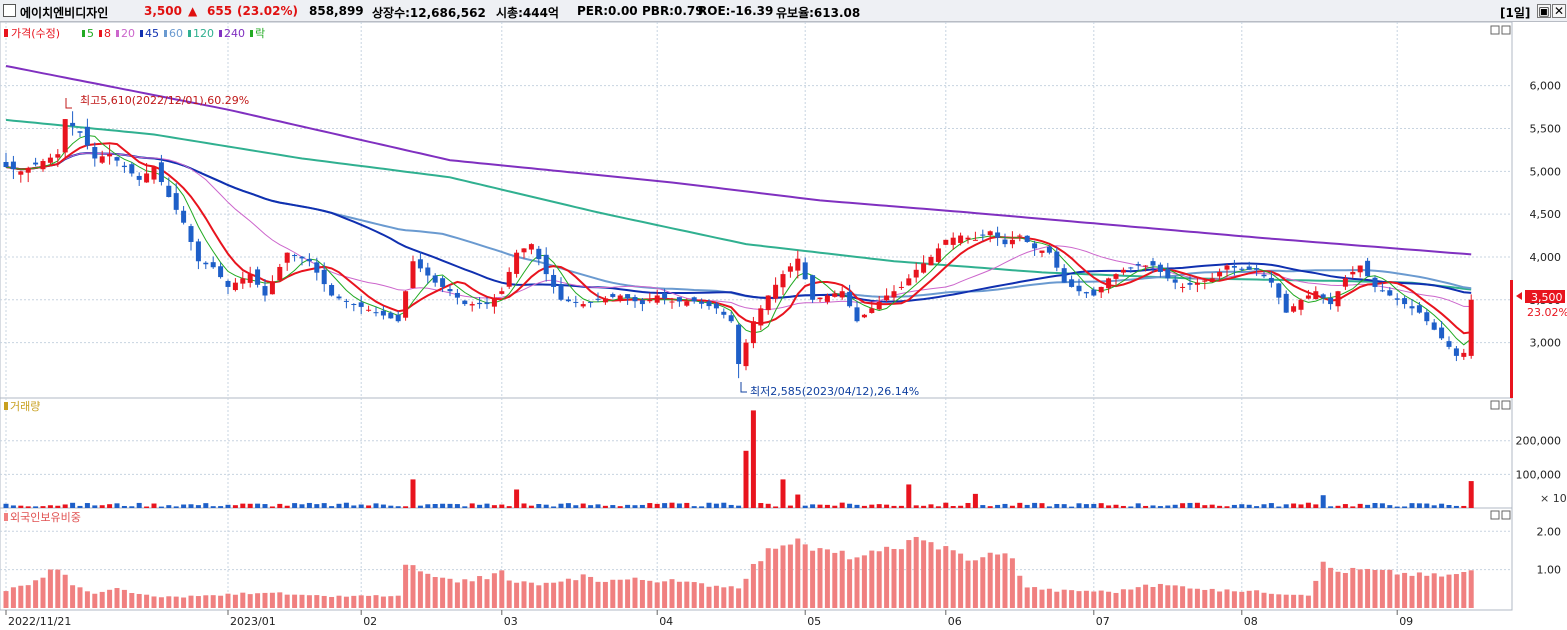 The width and height of the screenshot is (1567, 630). I want to click on price-panel-close-icon, so click(1506, 30).